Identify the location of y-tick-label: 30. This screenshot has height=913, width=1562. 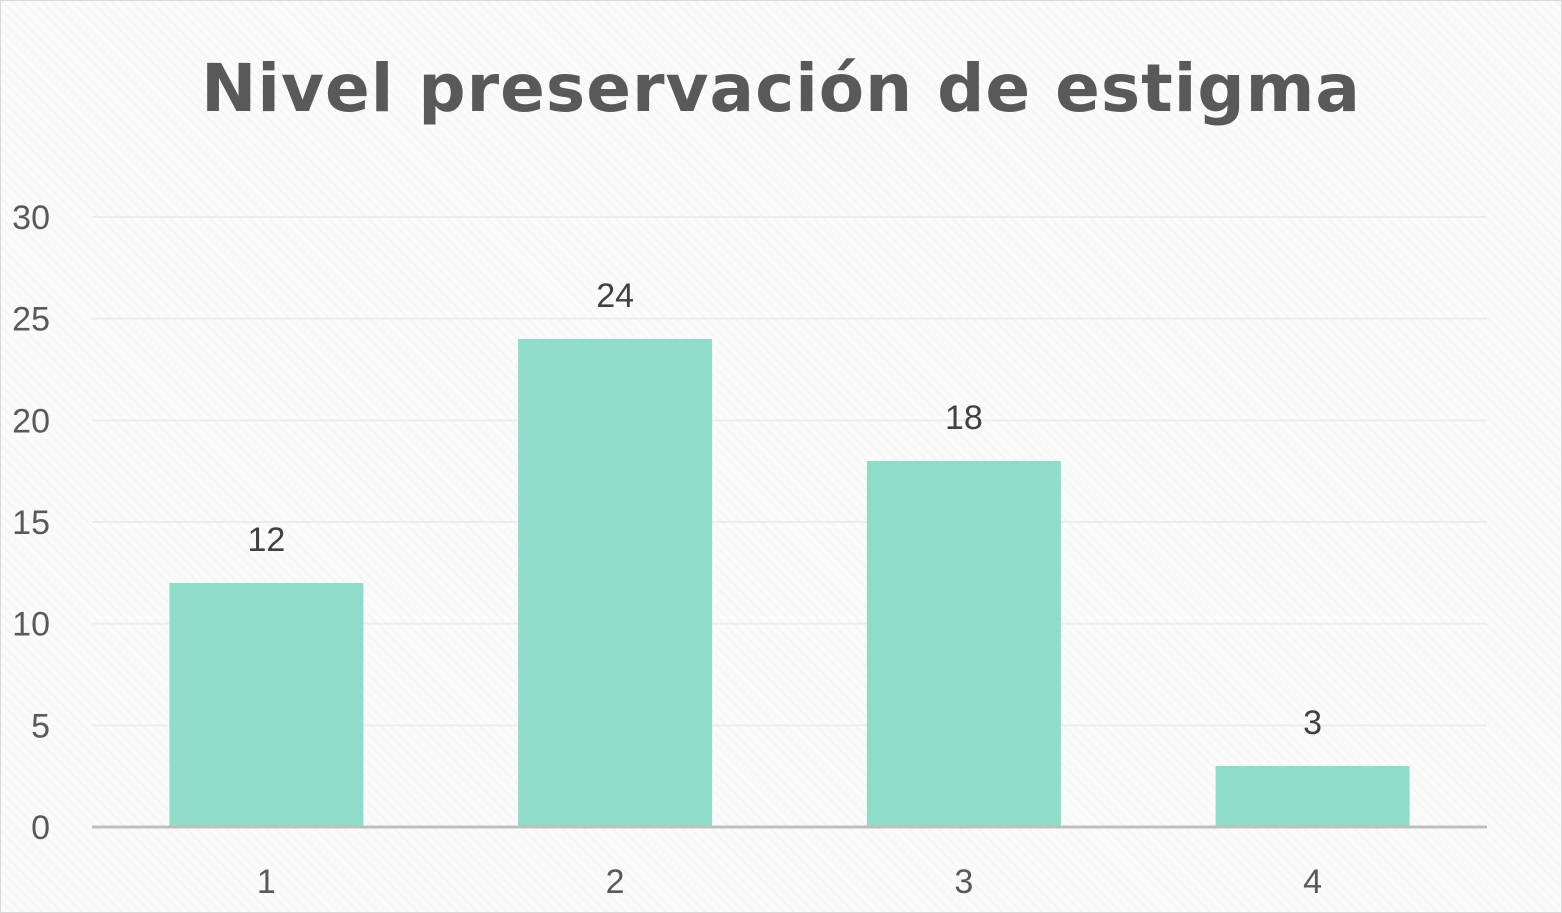
(31, 218).